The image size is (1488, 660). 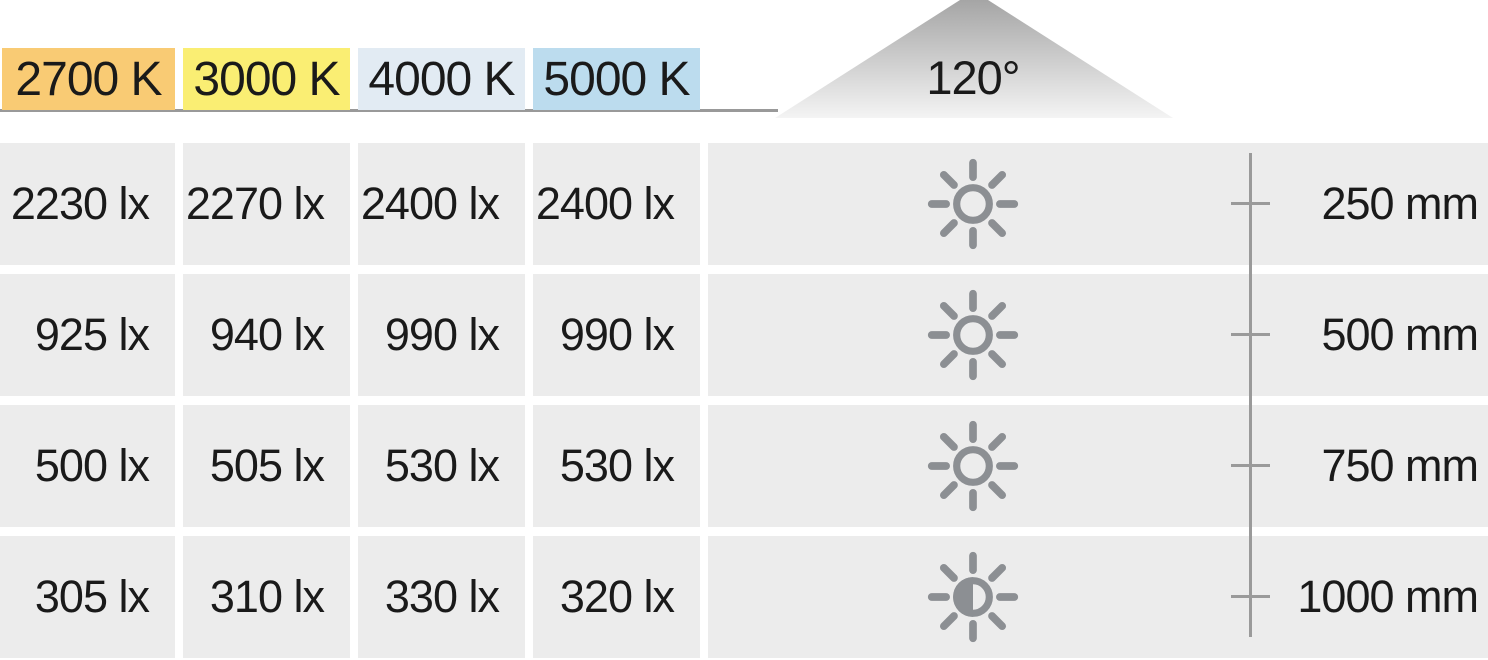 What do you see at coordinates (1400, 203) in the screenshot?
I see `distance-label: 250 mm` at bounding box center [1400, 203].